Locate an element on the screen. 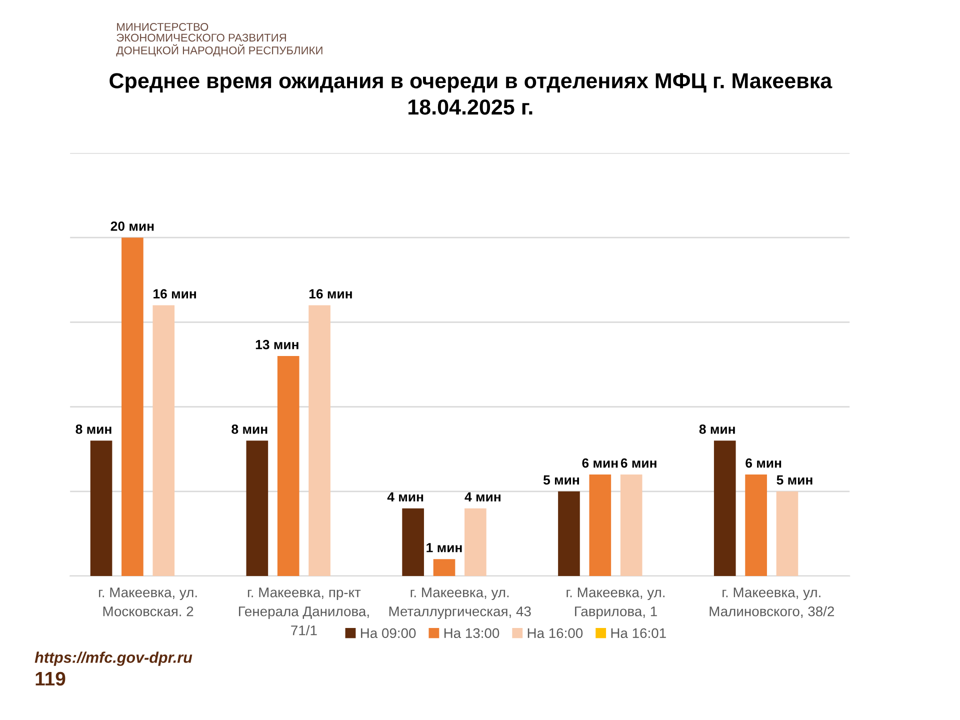 The height and width of the screenshot is (720, 960). data-label: 20 мин is located at coordinates (132, 226).